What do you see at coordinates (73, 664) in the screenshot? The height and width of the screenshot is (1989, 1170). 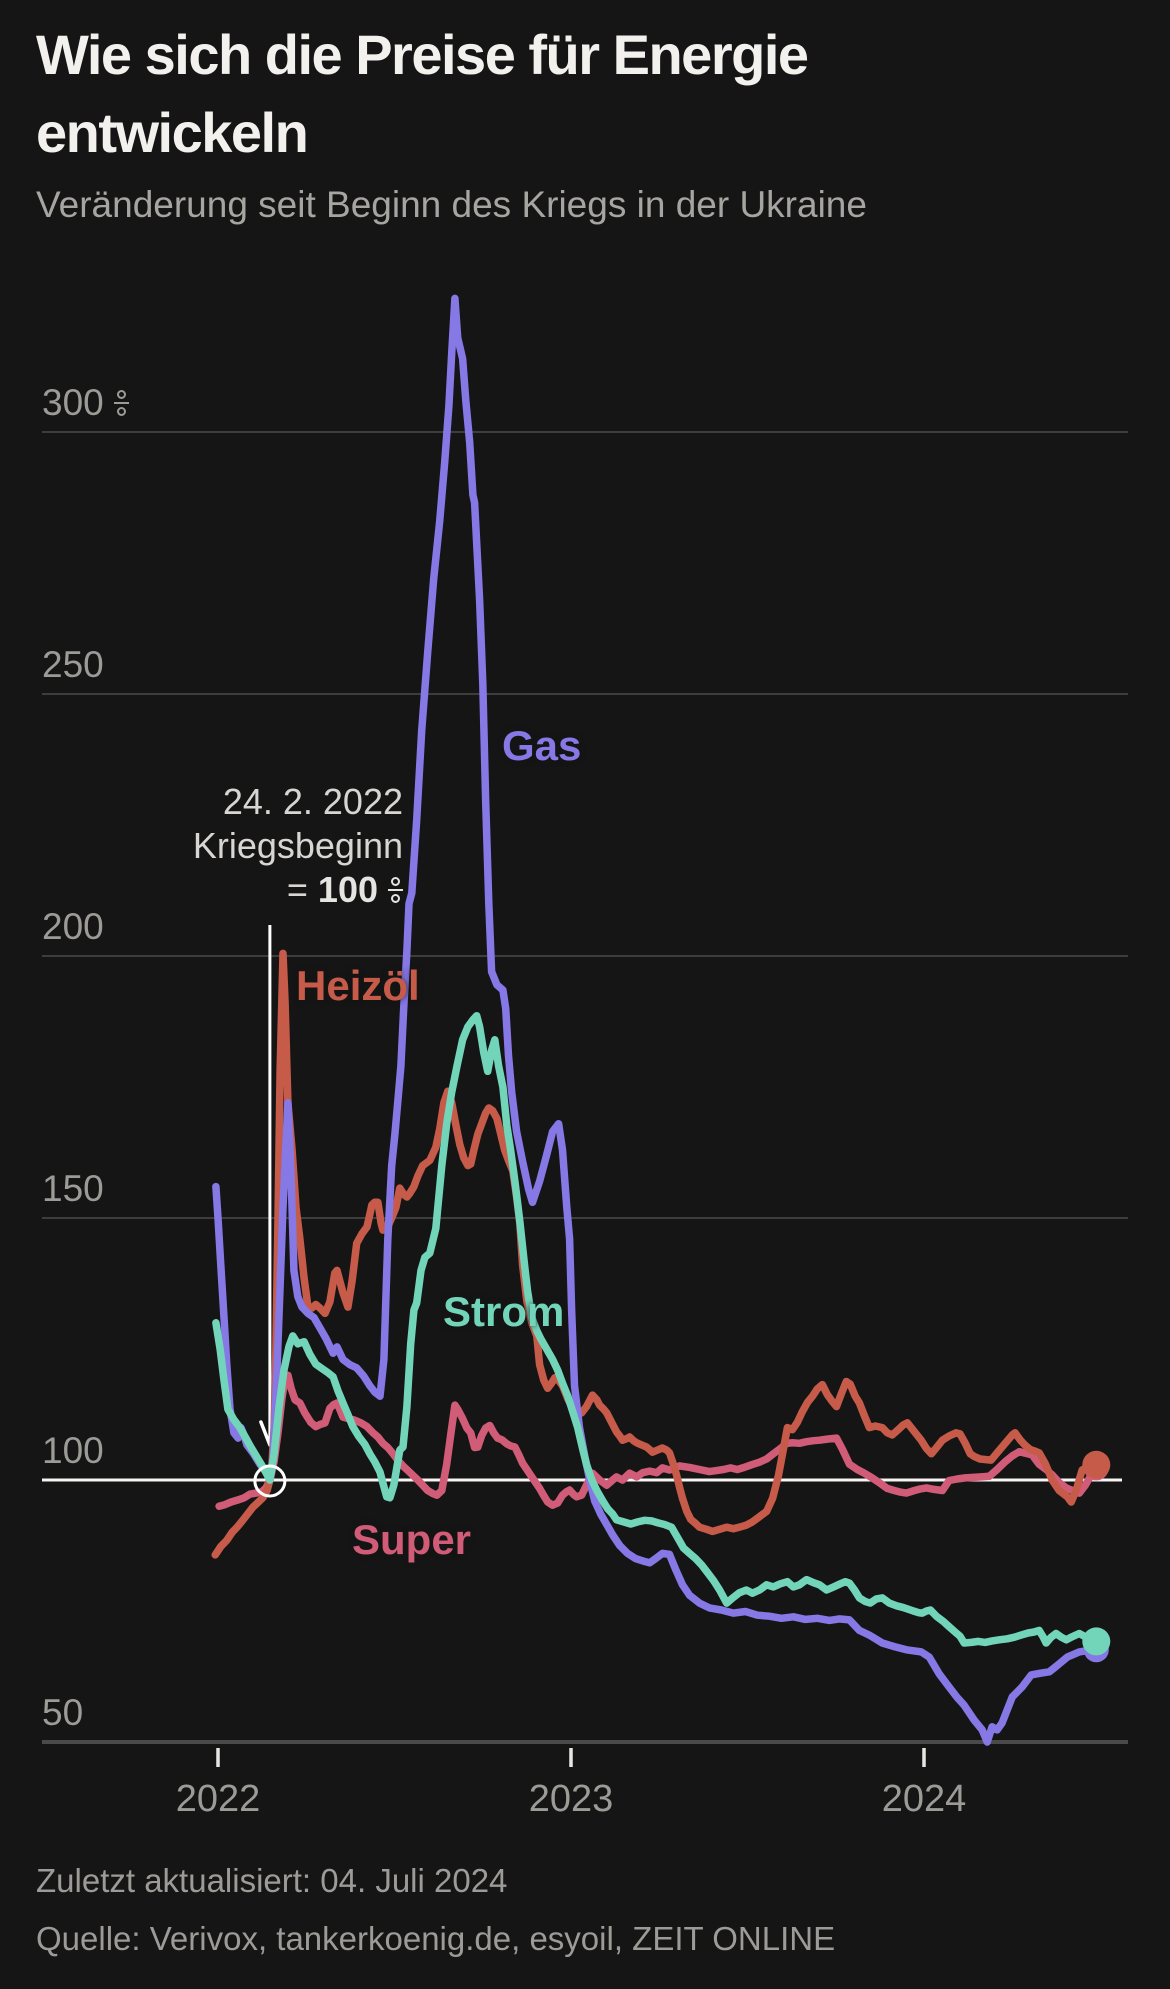 I see `y-axis-label-250: 250` at bounding box center [73, 664].